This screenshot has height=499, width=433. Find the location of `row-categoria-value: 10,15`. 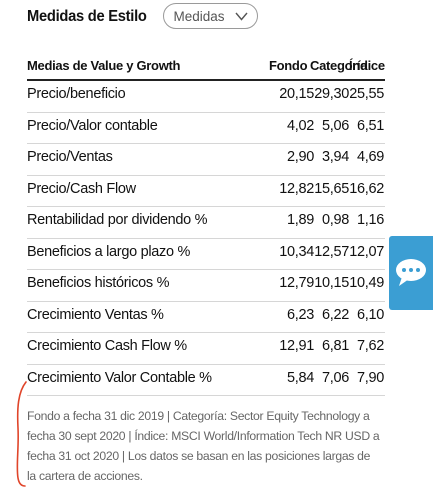

row-categoria-value: 10,15 is located at coordinates (331, 283).